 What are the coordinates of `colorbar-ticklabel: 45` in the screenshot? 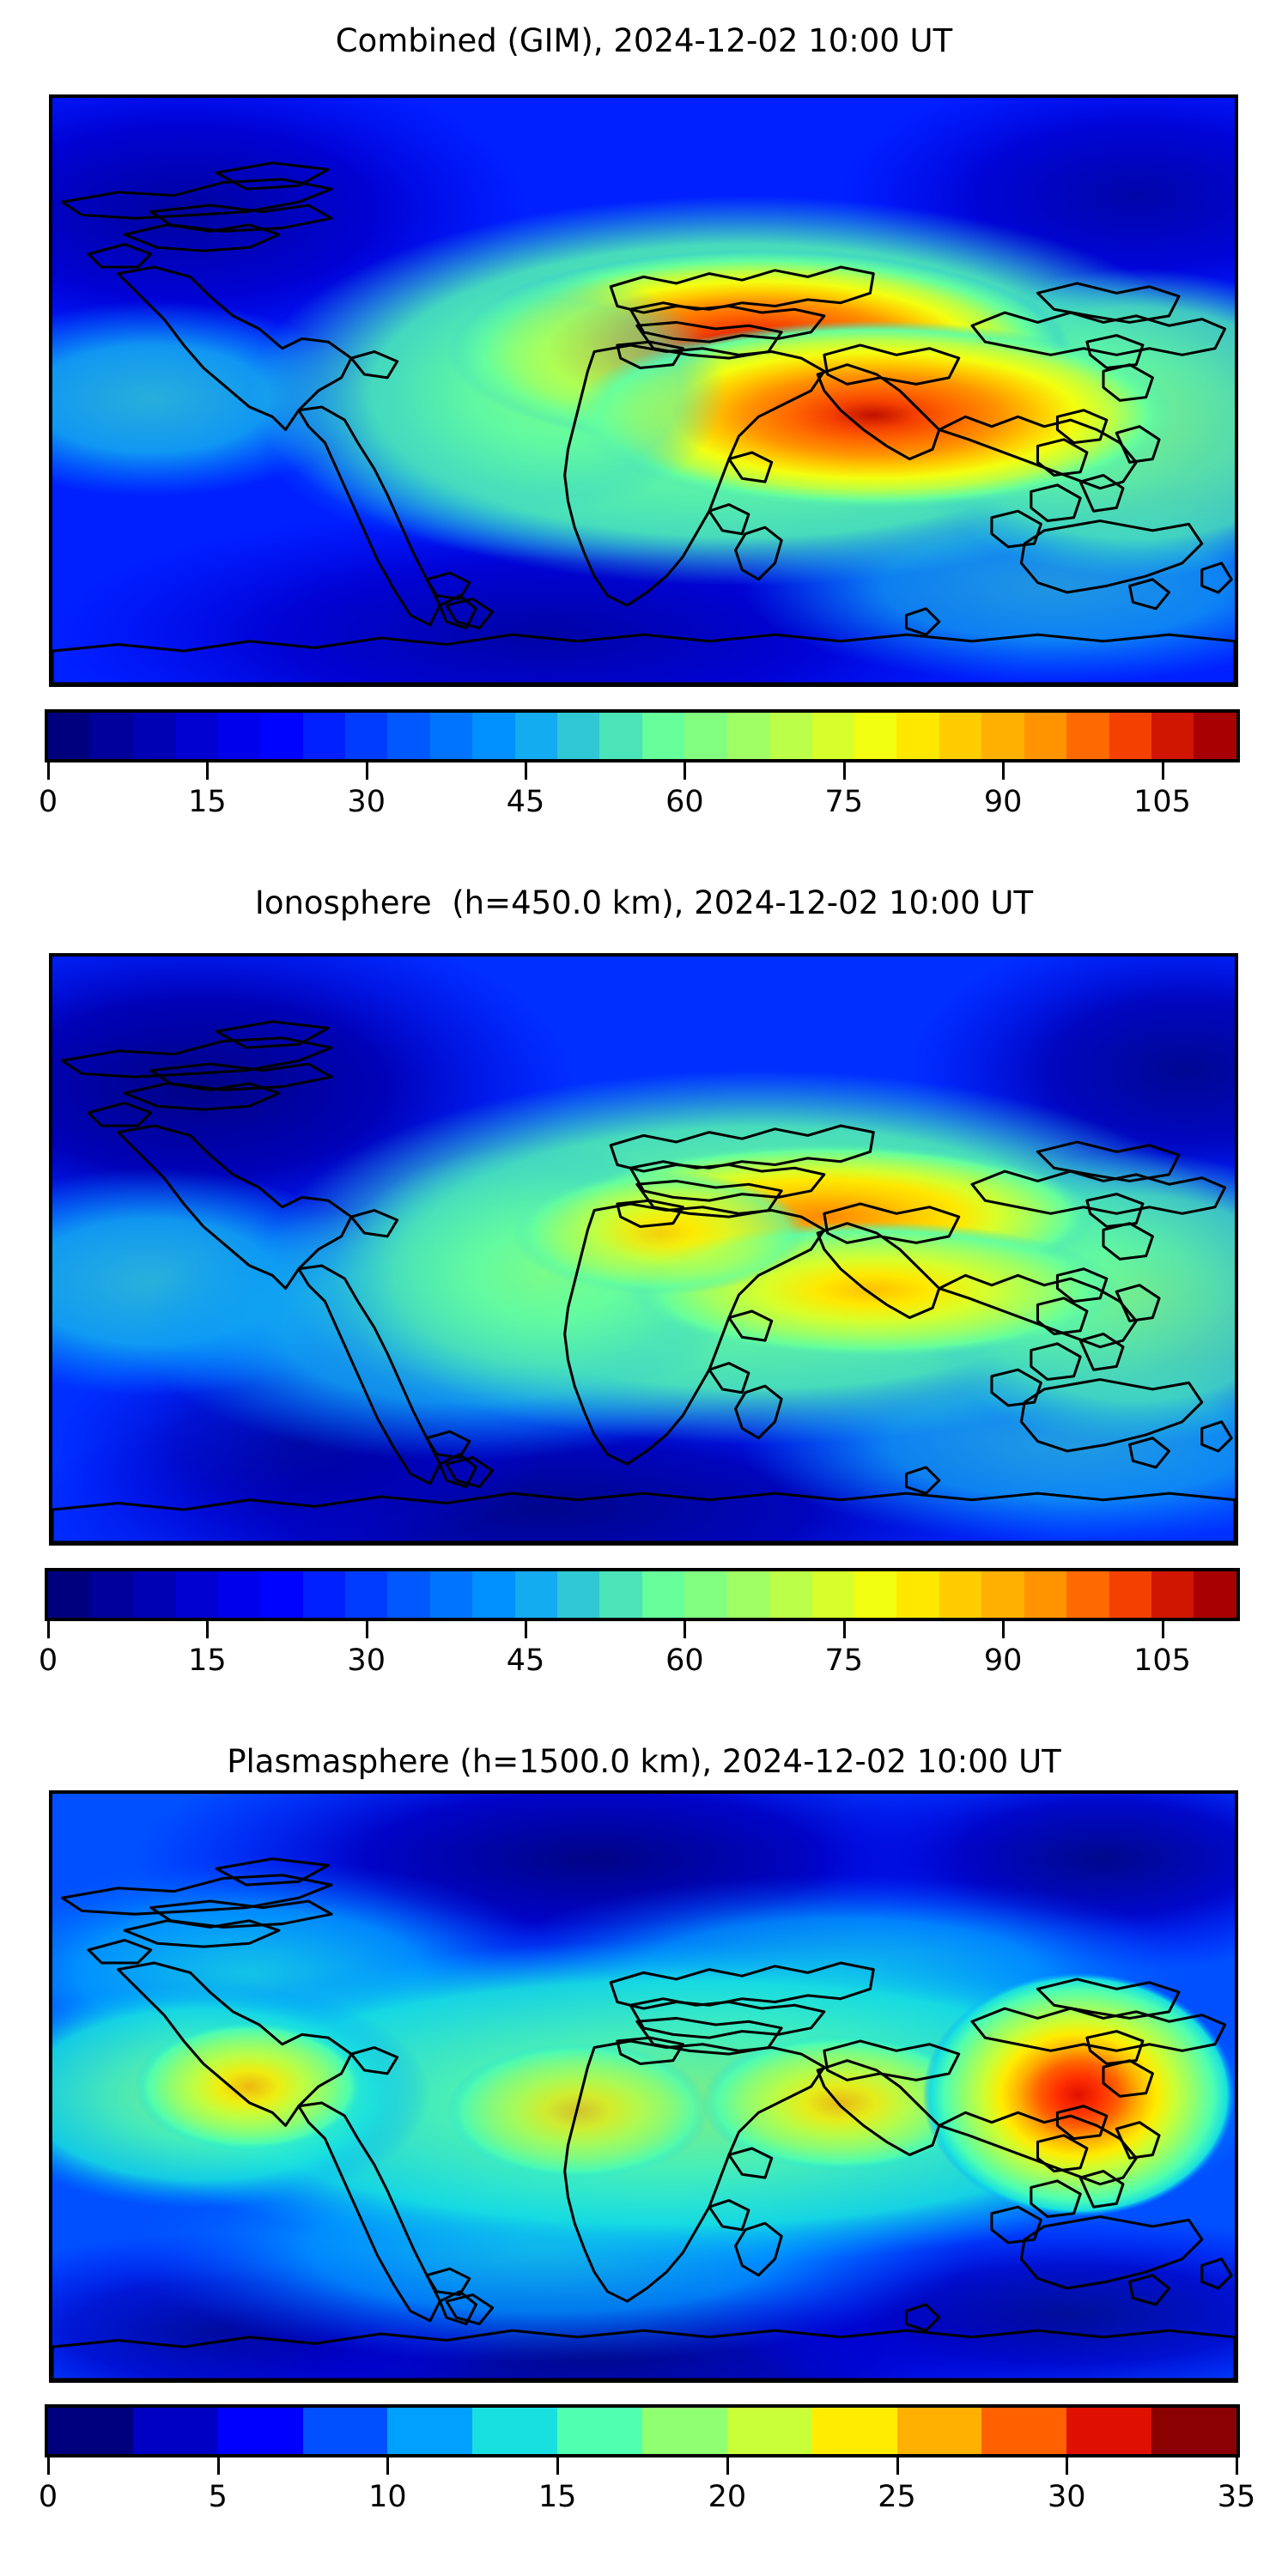 It's located at (525, 1660).